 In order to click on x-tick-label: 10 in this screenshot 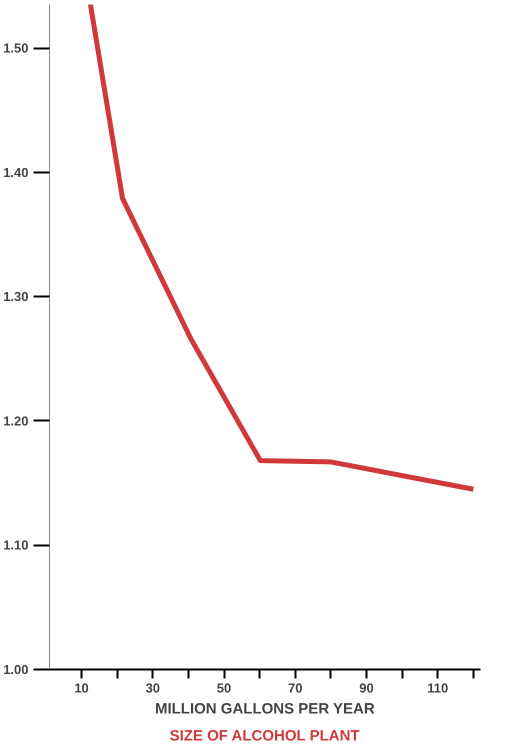, I will do `click(81, 688)`.